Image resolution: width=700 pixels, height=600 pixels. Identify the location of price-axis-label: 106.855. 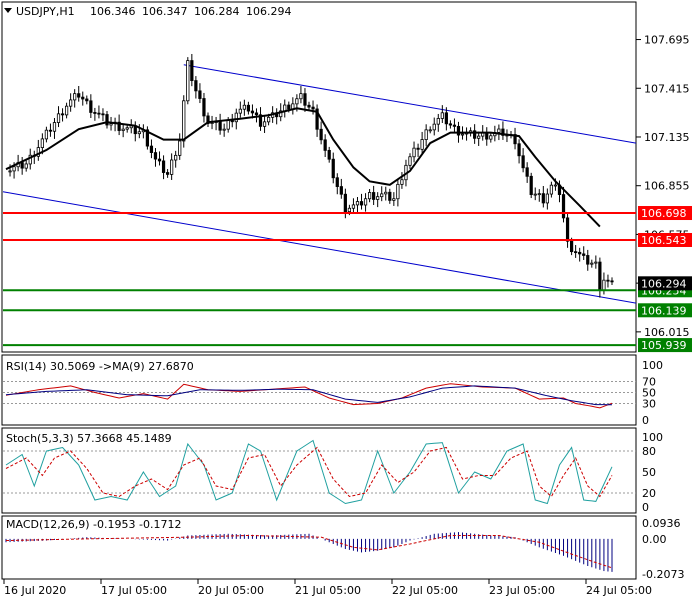
(667, 186).